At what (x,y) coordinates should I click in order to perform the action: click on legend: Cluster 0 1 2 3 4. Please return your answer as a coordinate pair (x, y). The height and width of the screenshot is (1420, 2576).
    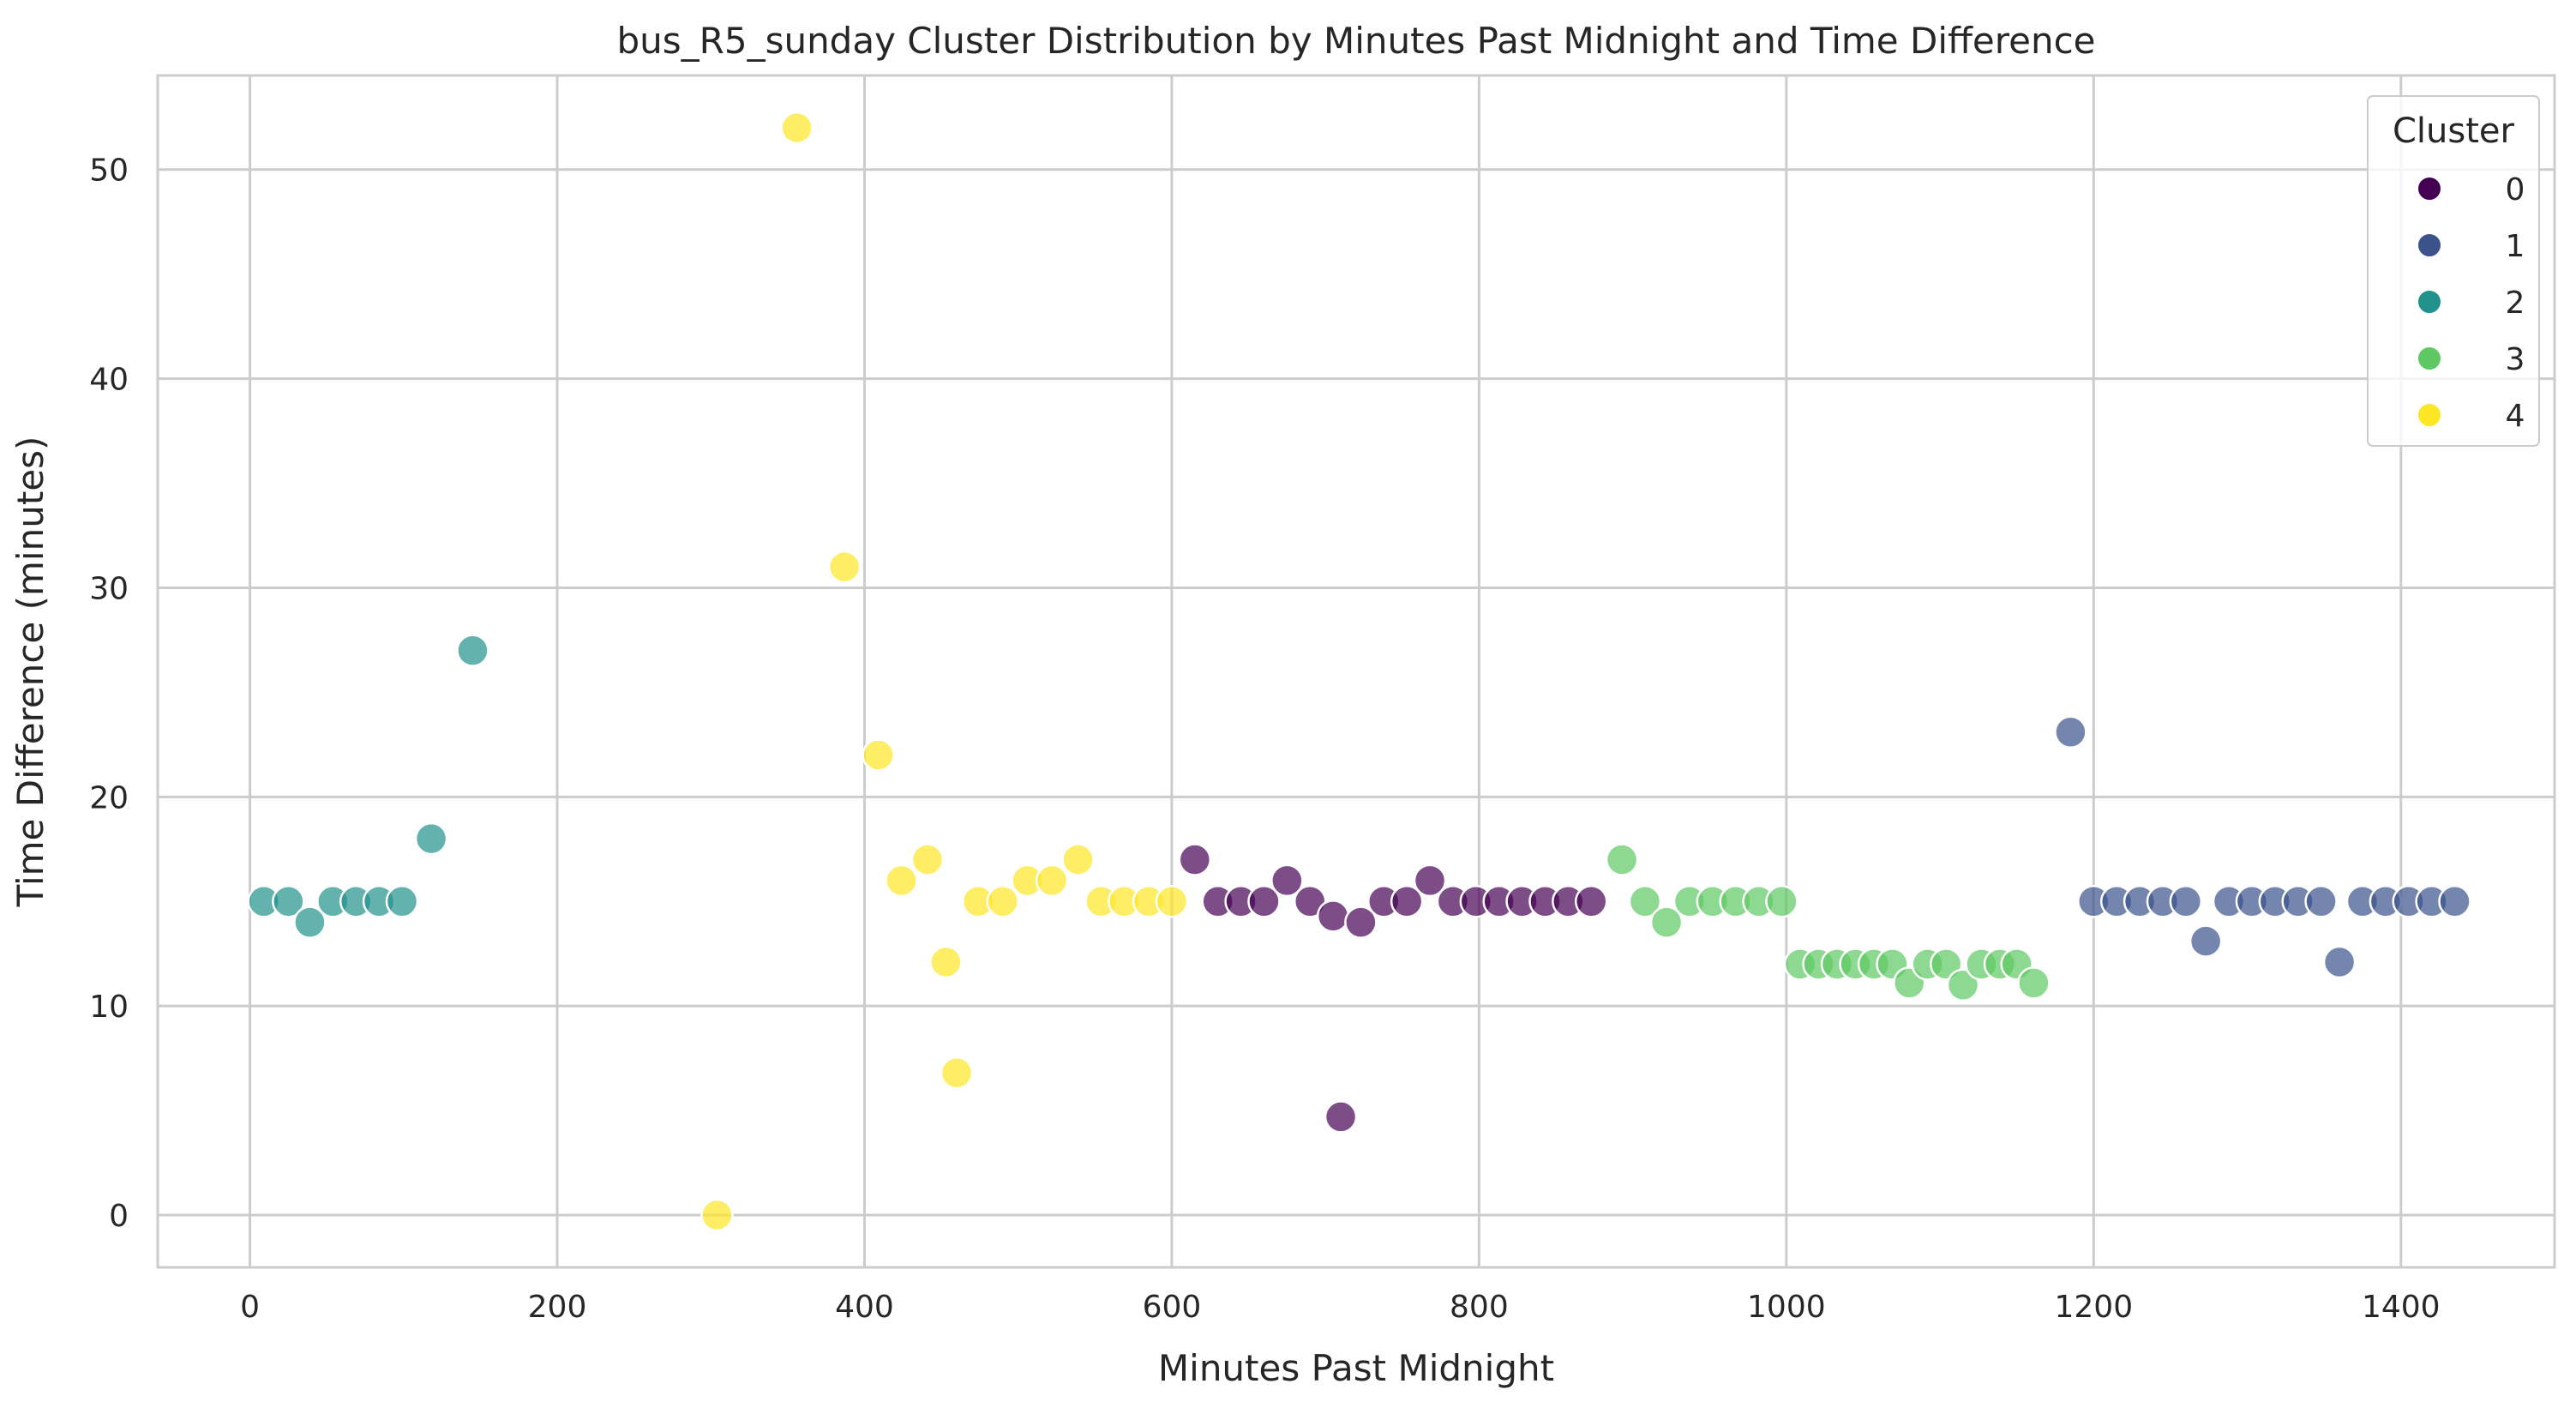
    Looking at the image, I should click on (2453, 271).